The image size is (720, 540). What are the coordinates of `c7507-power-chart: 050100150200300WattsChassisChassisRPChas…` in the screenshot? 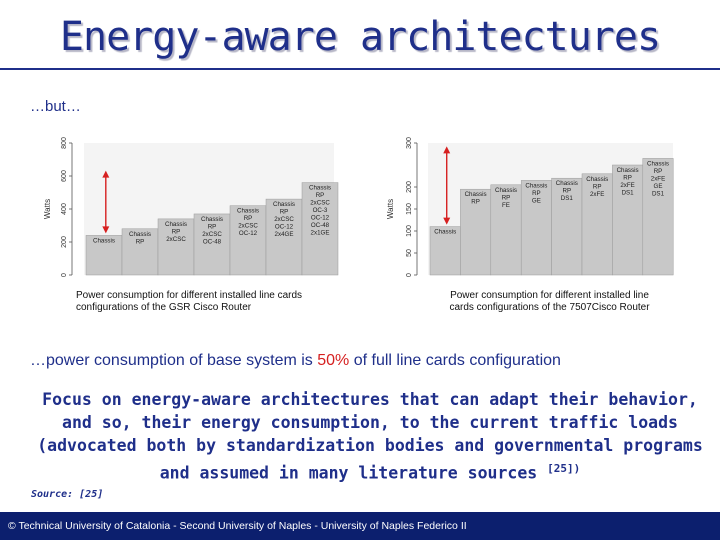 It's located at (530, 207).